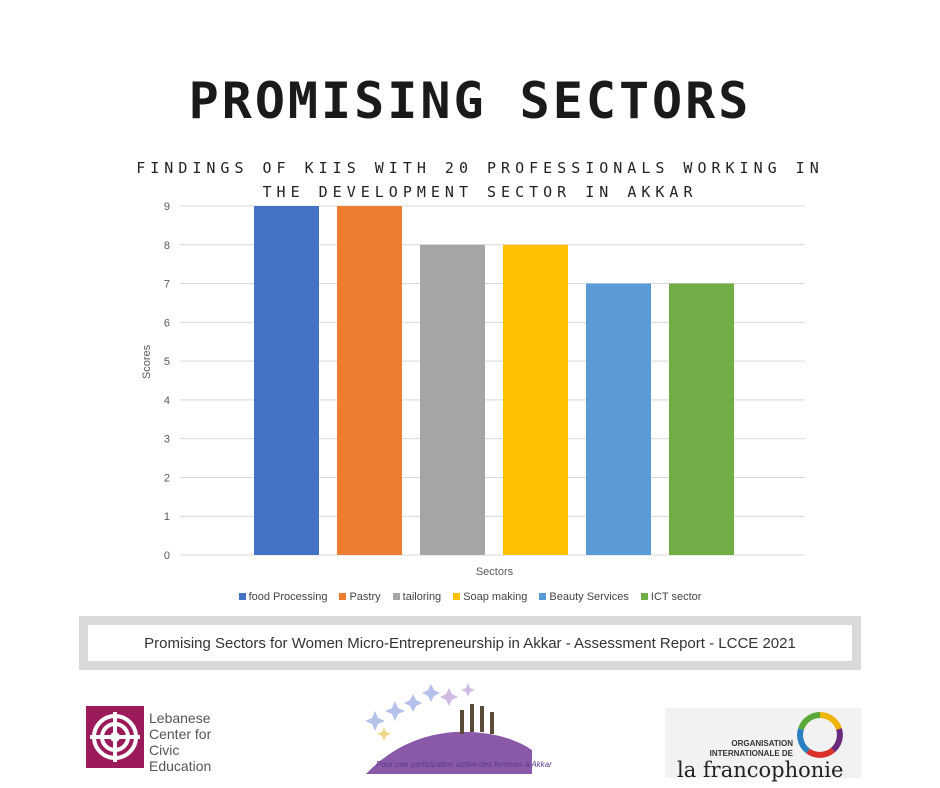 This screenshot has width=940, height=788. I want to click on legend-item: Soap making, so click(490, 597).